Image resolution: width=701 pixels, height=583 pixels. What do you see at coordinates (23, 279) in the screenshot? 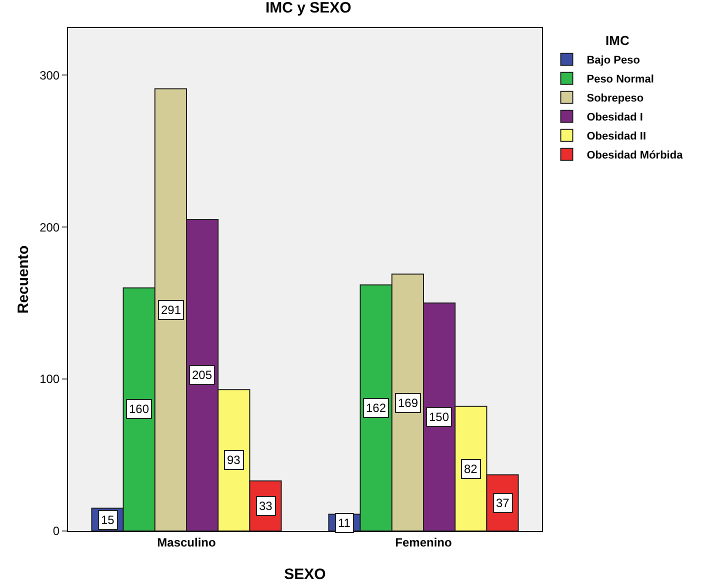
I see `y-axis-title: Recuento` at bounding box center [23, 279].